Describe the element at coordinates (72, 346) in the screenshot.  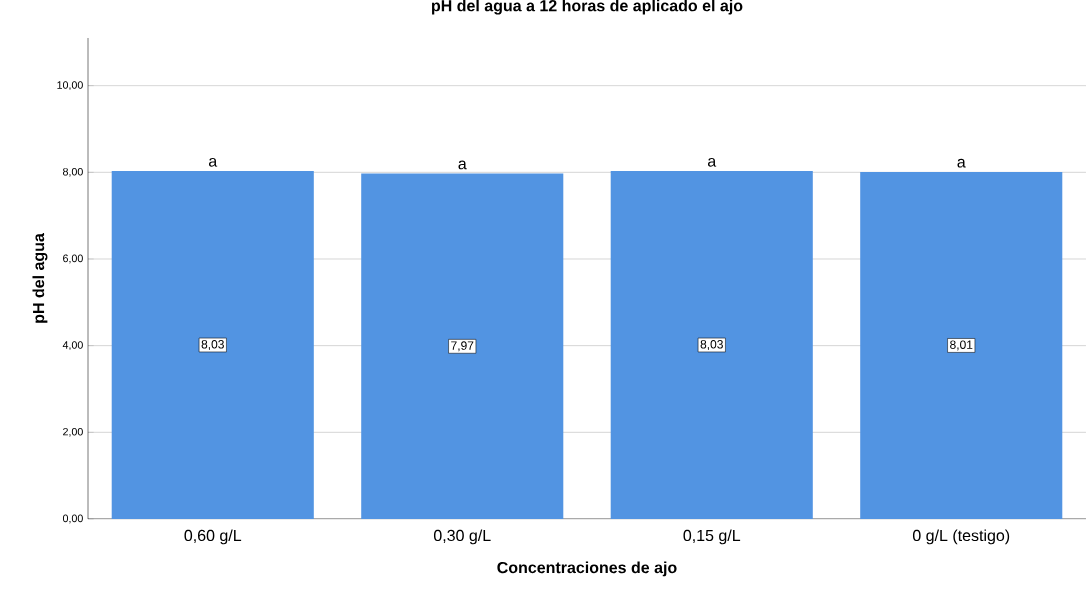
I see `y-tick-label: 4,00` at that location.